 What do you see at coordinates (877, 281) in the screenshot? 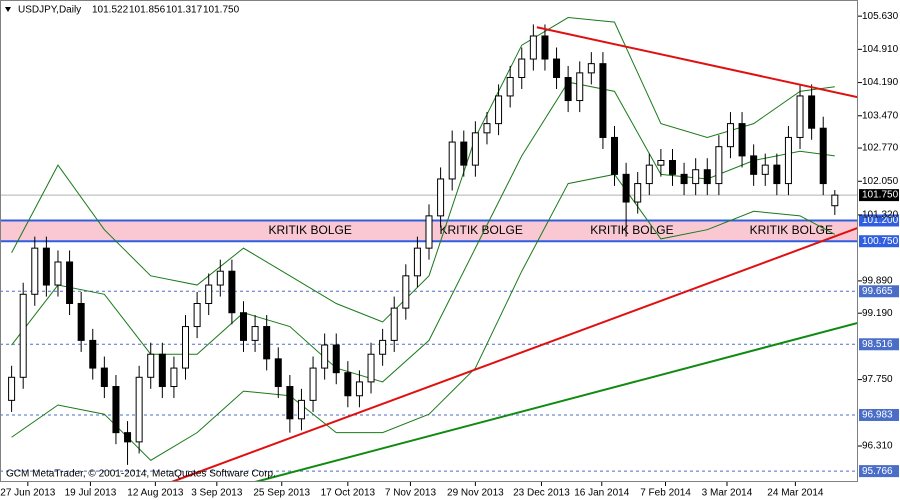
I see `y-tick-label: 99.890` at bounding box center [877, 281].